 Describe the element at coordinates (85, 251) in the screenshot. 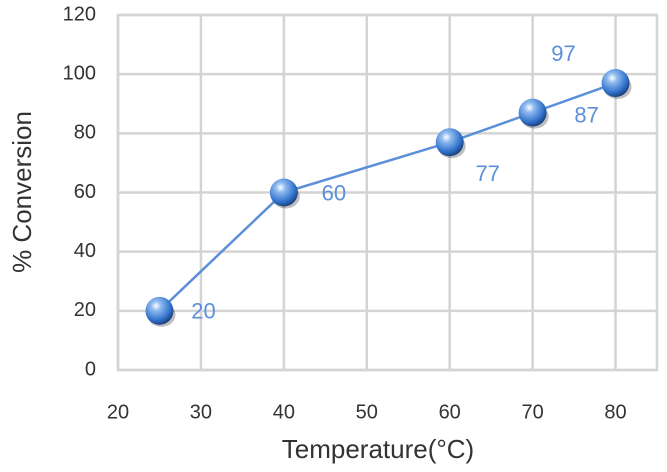

I see `y-tick-label: 40` at that location.